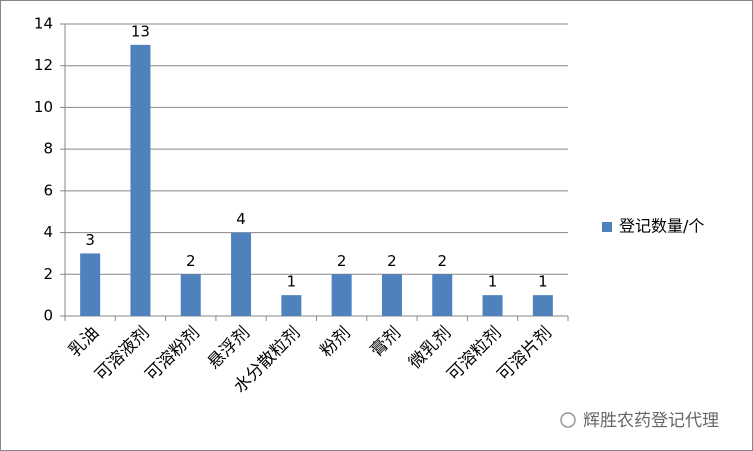 Image resolution: width=753 pixels, height=451 pixels. Describe the element at coordinates (43, 24) in the screenshot. I see `y-tick-label: 14` at that location.